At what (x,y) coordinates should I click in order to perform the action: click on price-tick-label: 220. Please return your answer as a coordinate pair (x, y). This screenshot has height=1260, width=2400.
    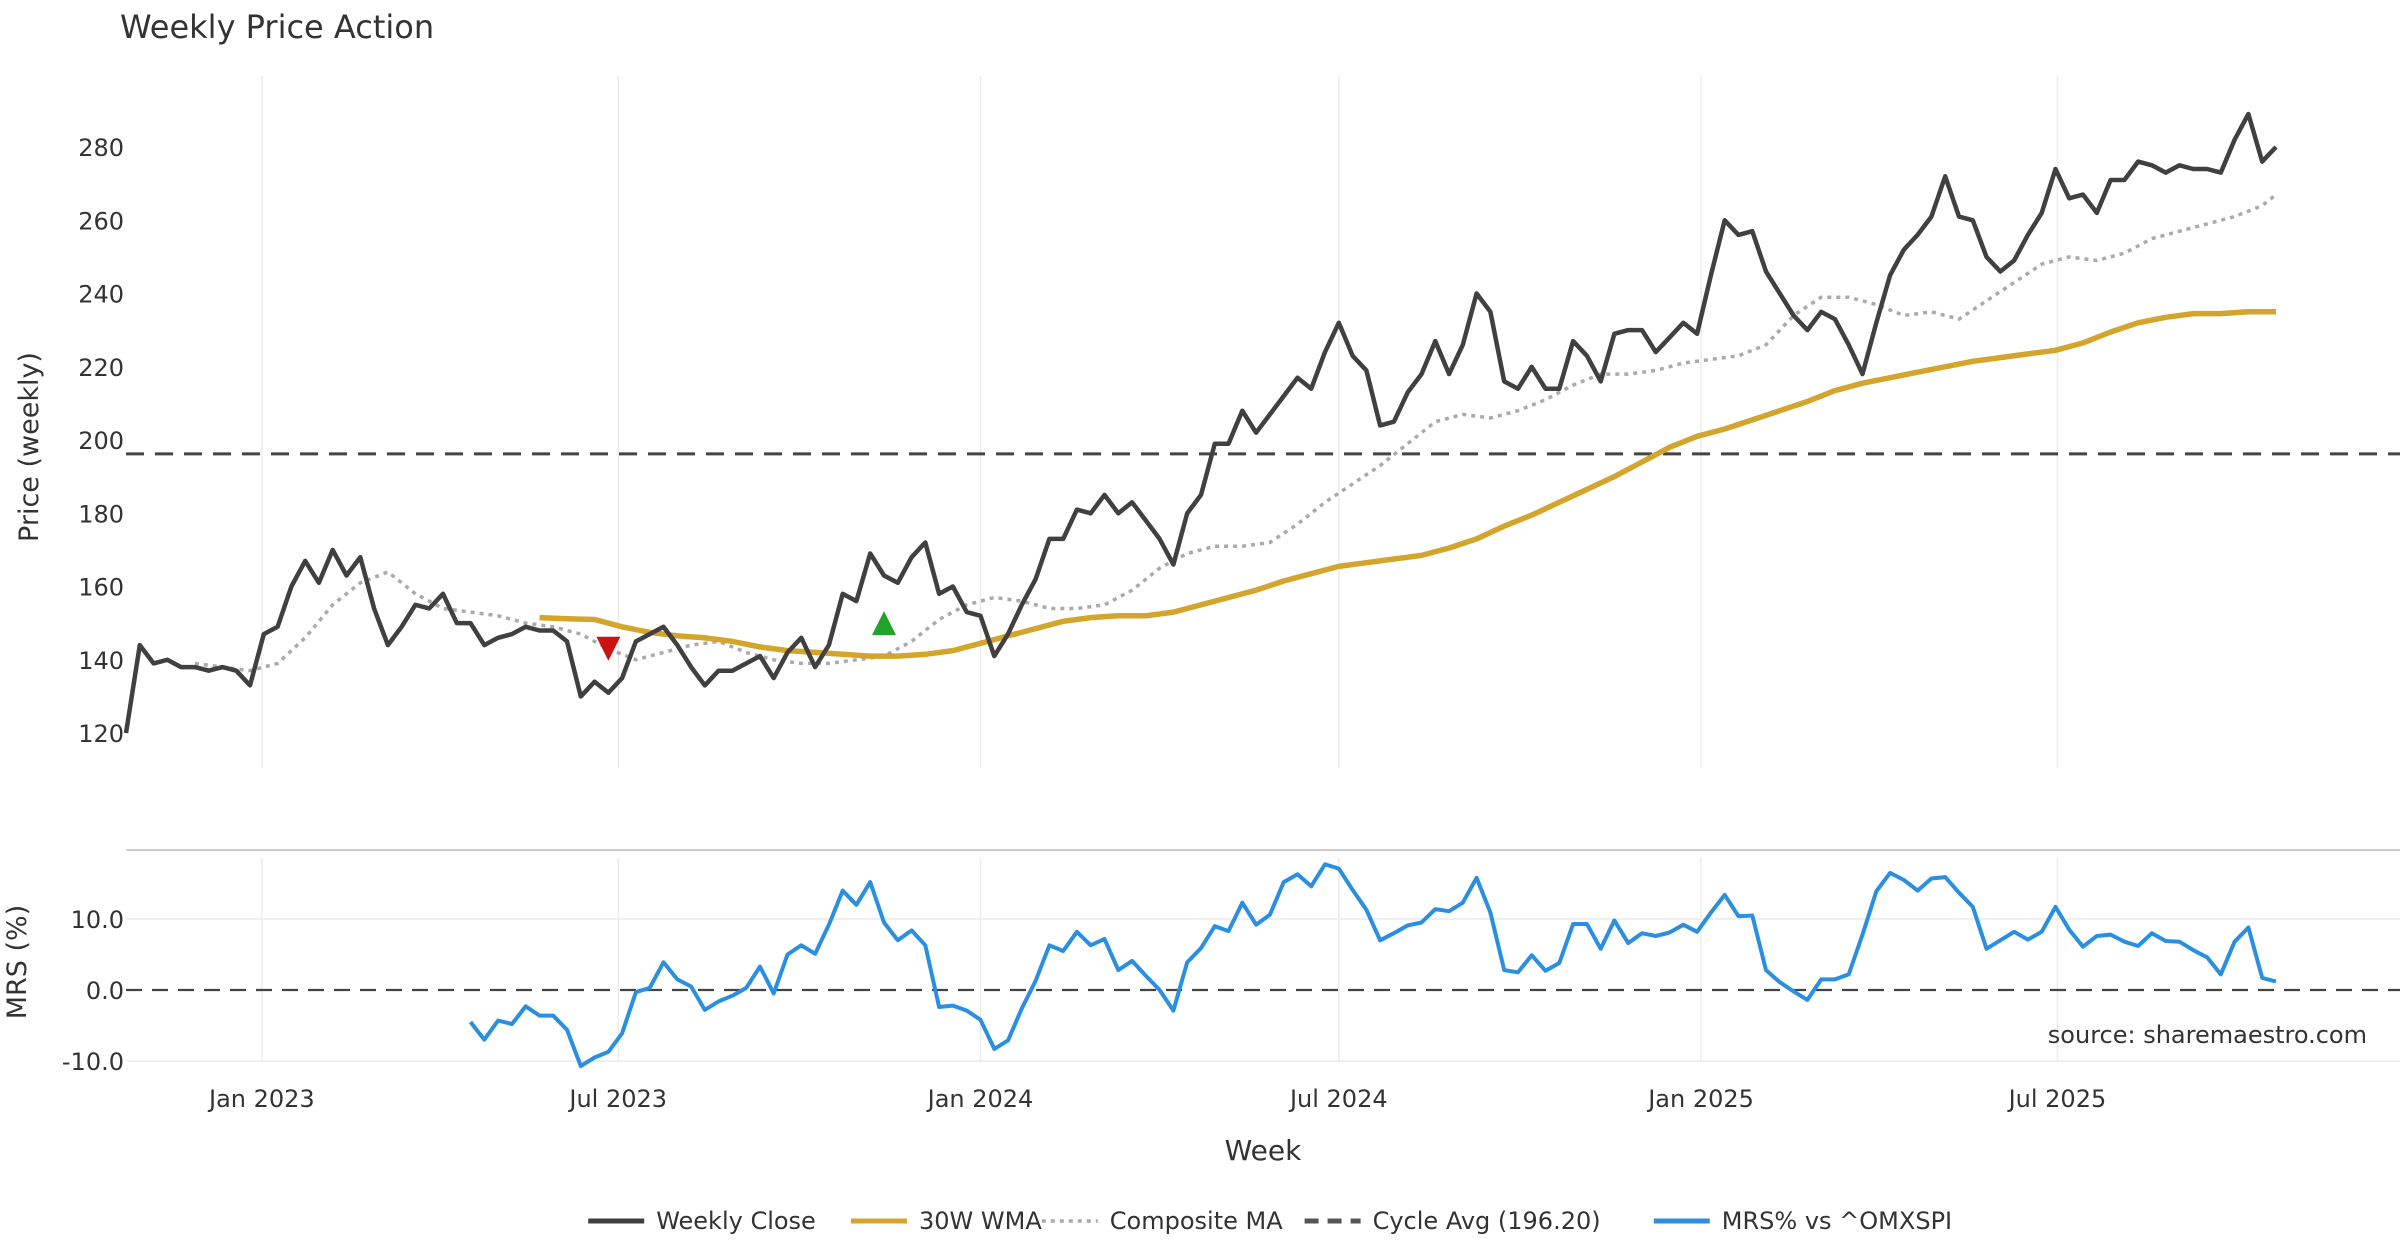
    Looking at the image, I should click on (101, 368).